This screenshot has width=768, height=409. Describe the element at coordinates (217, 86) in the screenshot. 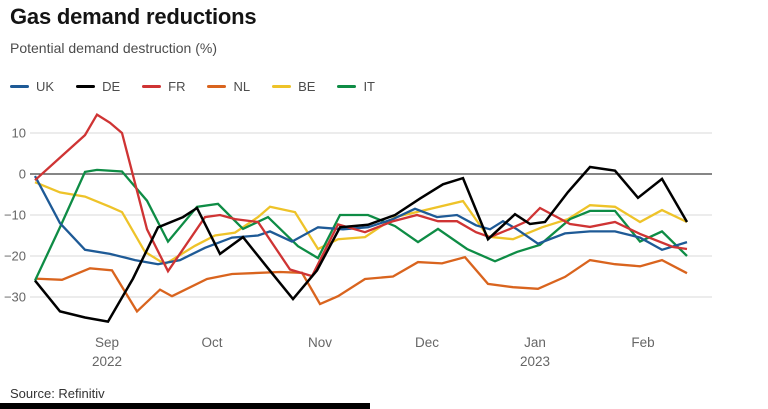

I see `nl-line-swatch` at that location.